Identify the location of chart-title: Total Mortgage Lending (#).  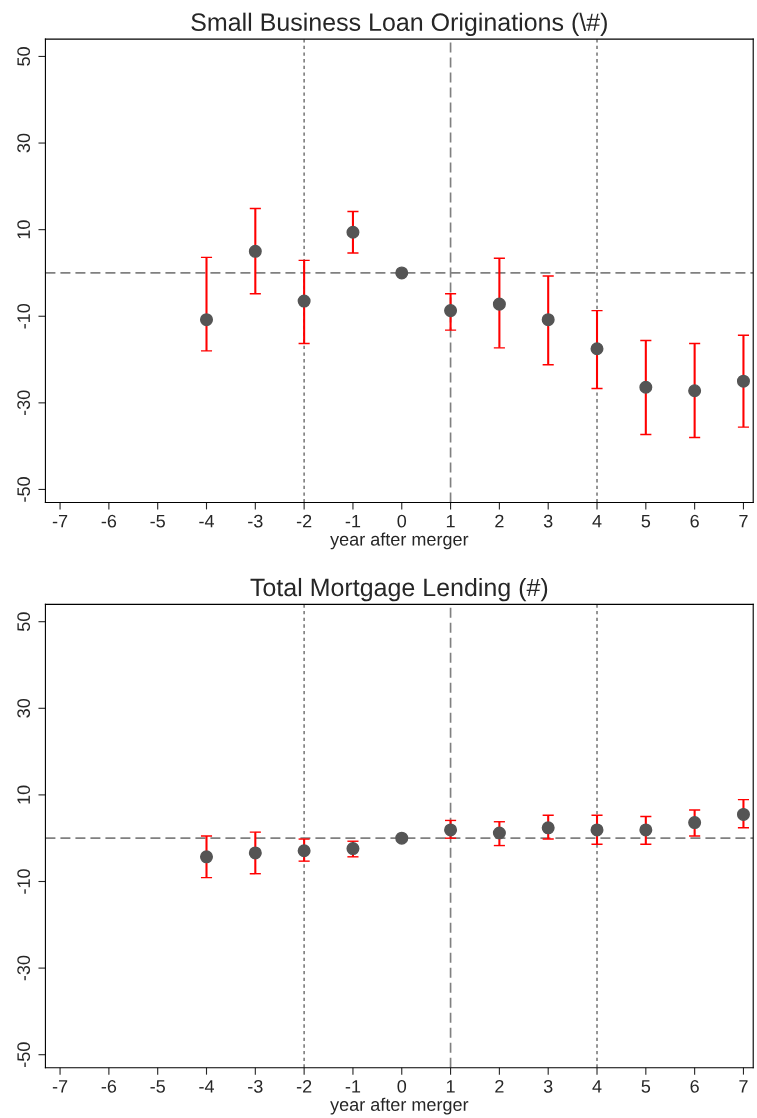
(399, 589).